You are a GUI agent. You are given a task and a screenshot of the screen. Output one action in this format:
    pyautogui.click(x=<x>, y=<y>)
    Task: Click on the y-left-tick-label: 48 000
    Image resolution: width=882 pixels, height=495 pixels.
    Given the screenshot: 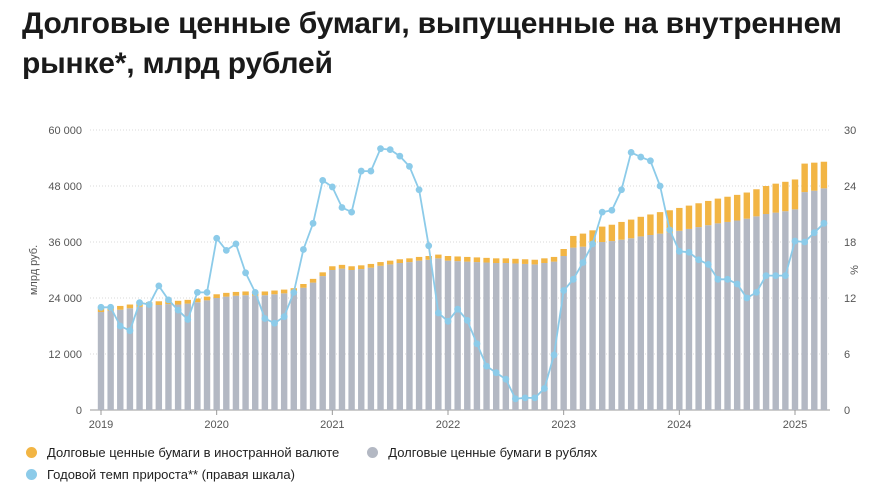 What is the action you would take?
    pyautogui.click(x=65, y=187)
    